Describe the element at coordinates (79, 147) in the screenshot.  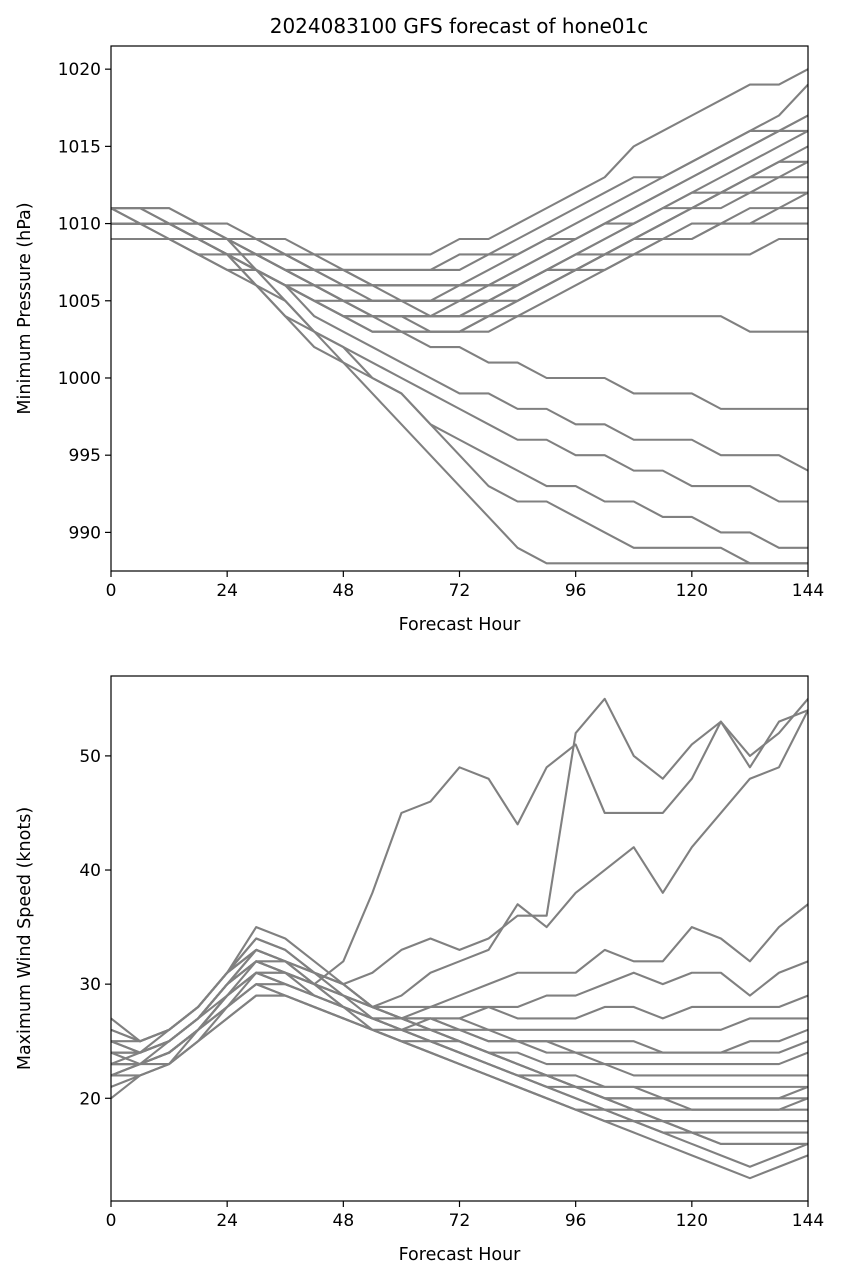
I see `y-tick-label: 1015` at that location.